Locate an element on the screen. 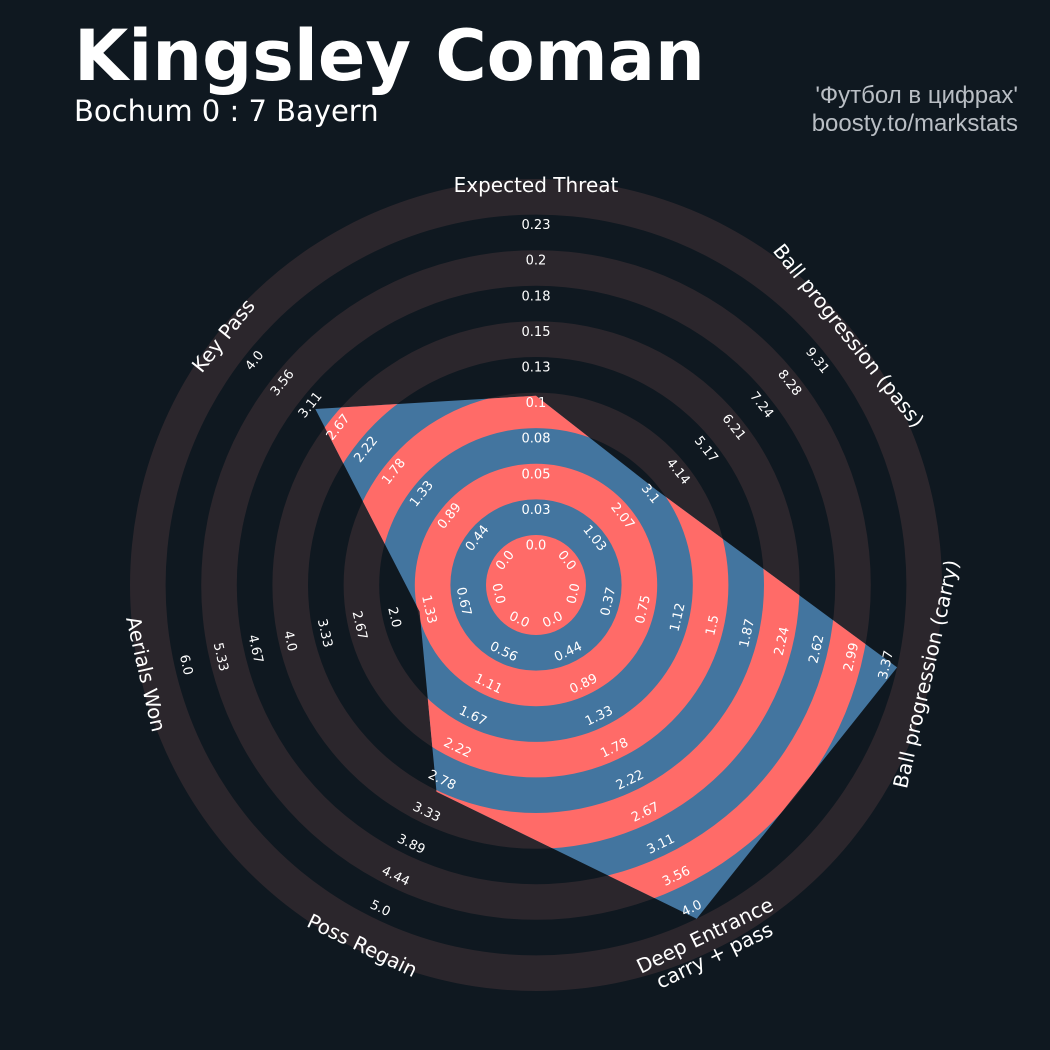  credit-line-1: 'Футбол в цифрах' is located at coordinates (916, 95).